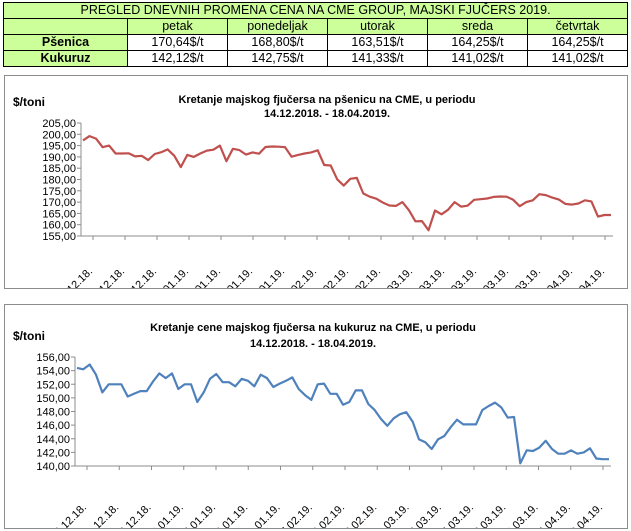 Image resolution: width=631 pixels, height=531 pixels. What do you see at coordinates (391, 515) in the screenshot?
I see `x-tick-label: 01.03.19.` at bounding box center [391, 515].